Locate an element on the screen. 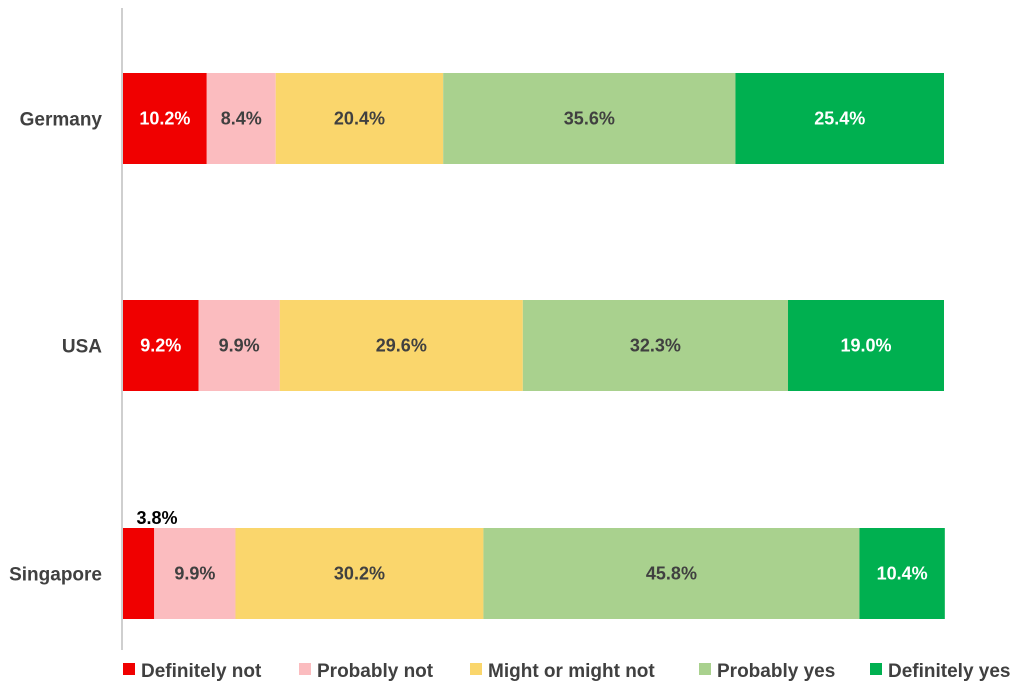  data-label-singapore-definitely-yes: 10.4% is located at coordinates (902, 574).